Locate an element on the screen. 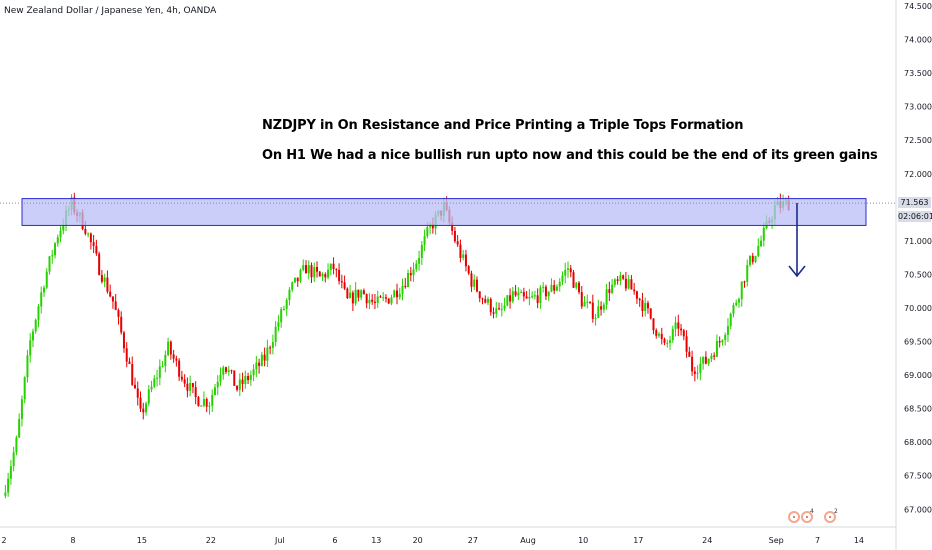  price-tick-label: 70.500 is located at coordinates (918, 274).